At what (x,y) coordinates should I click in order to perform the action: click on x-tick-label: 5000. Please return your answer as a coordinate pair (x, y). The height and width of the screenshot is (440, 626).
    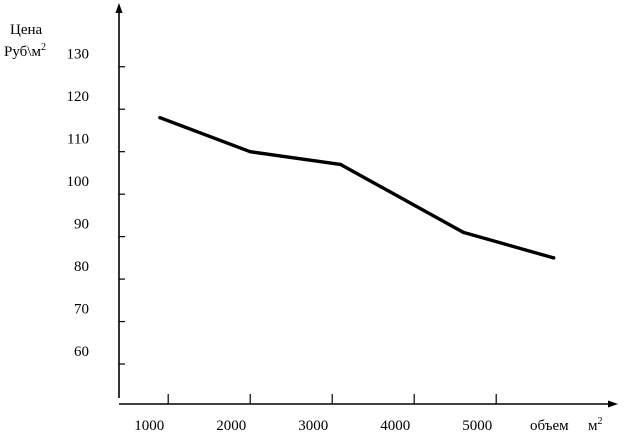
    Looking at the image, I should click on (477, 426).